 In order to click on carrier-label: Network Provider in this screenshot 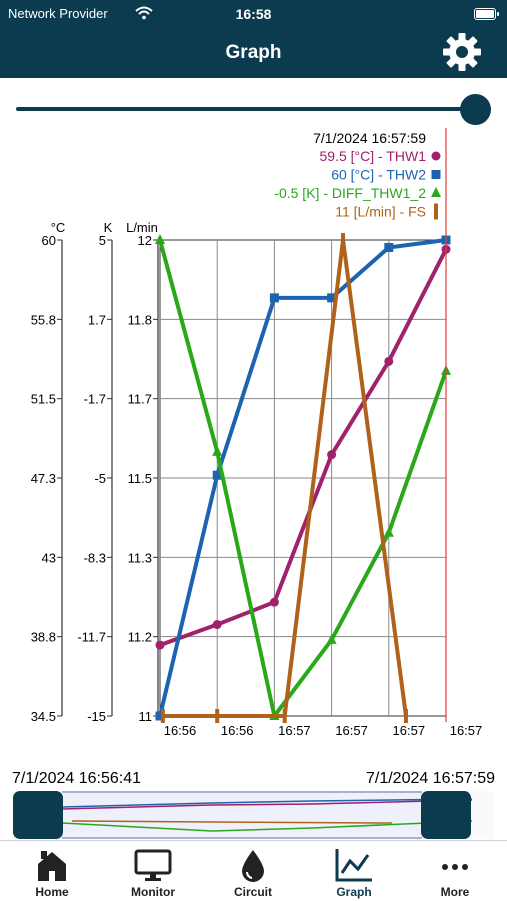, I will do `click(58, 13)`.